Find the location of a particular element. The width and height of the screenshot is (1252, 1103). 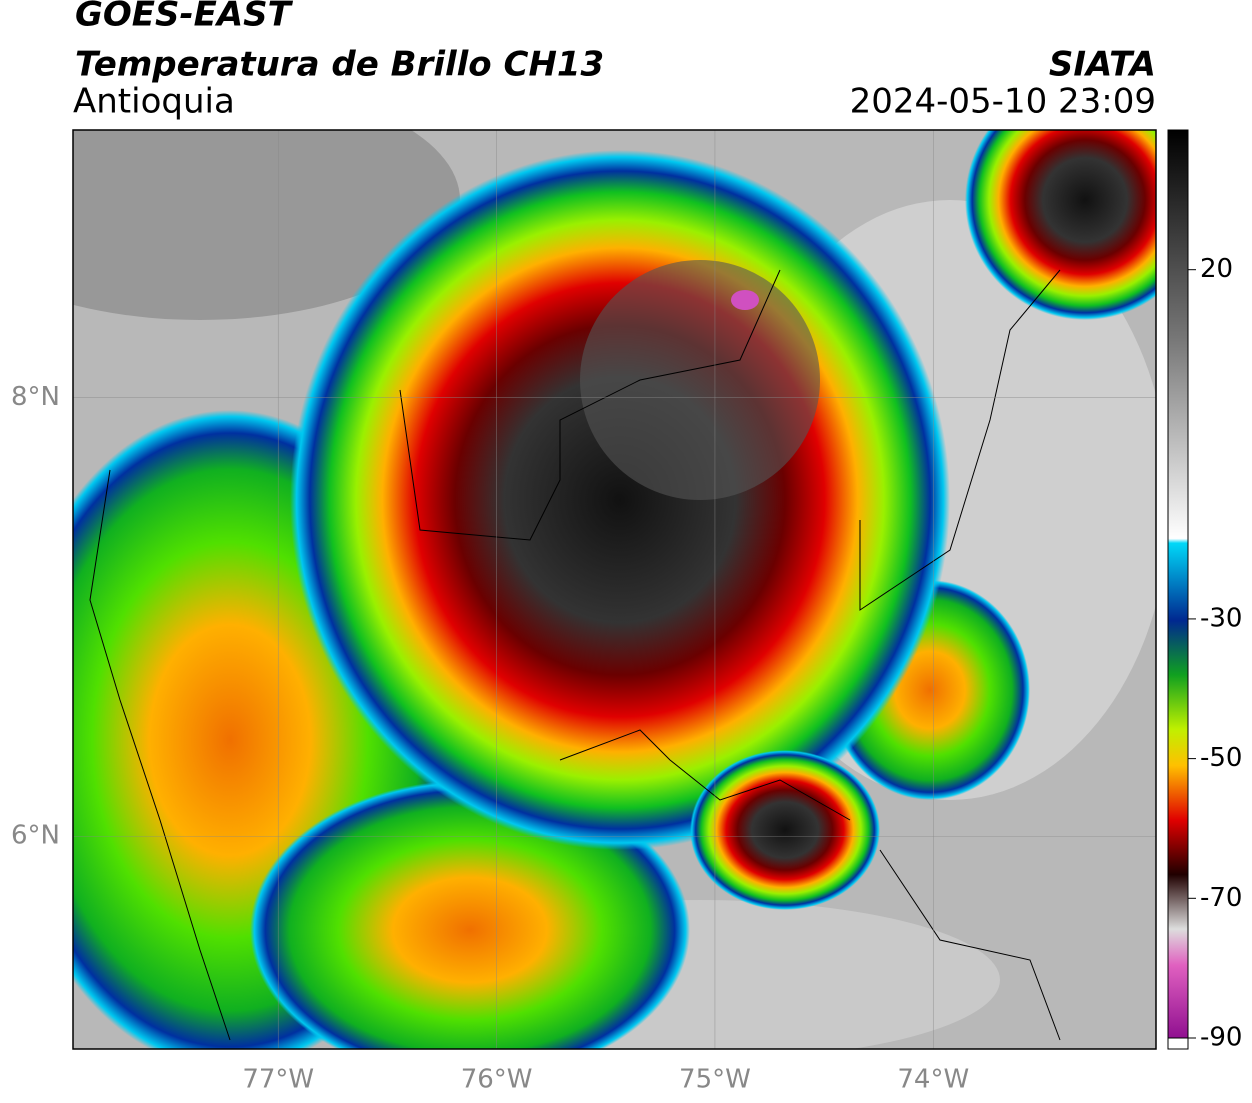

lon-tick-label: 76°W is located at coordinates (497, 1080).